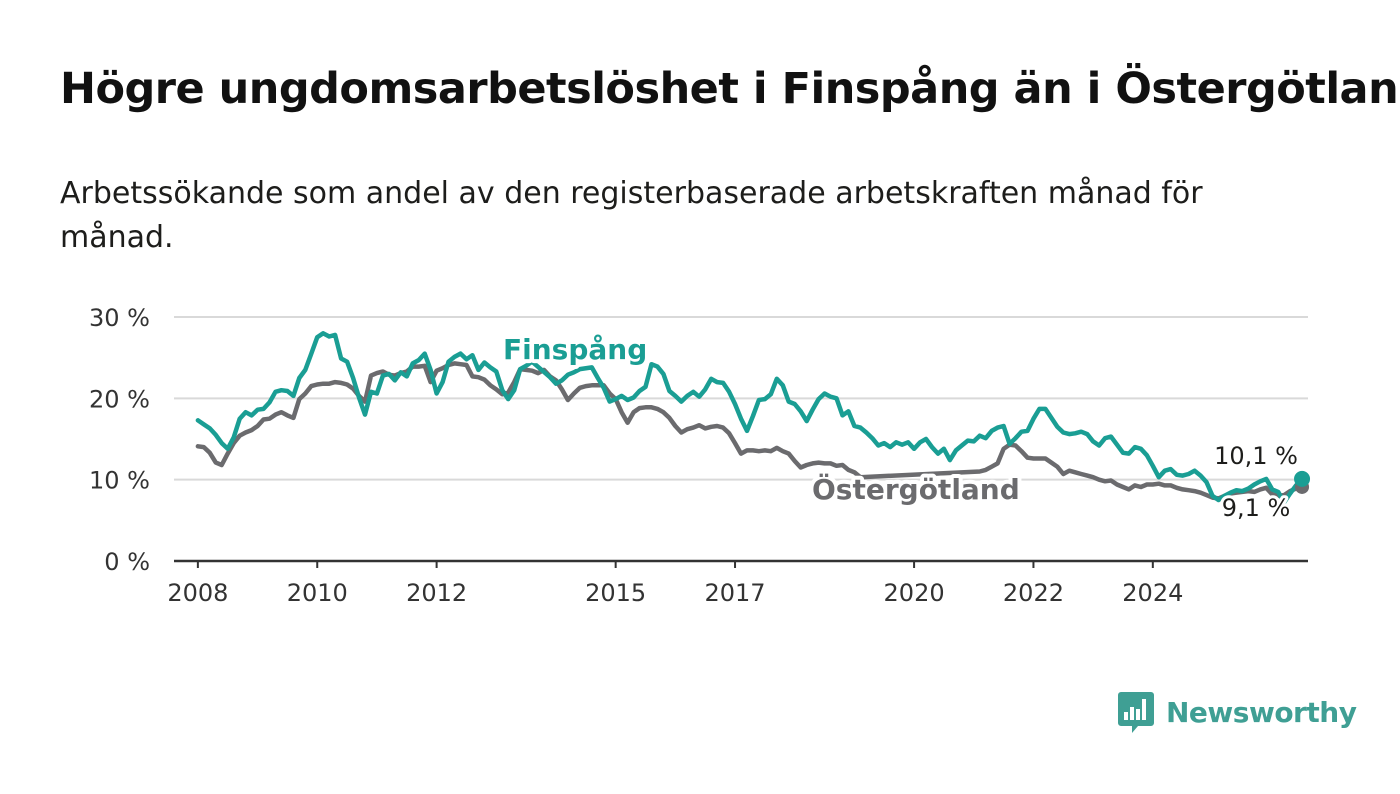 This screenshot has height=794, width=1400. I want to click on x-tick-label: 2012, so click(436, 593).